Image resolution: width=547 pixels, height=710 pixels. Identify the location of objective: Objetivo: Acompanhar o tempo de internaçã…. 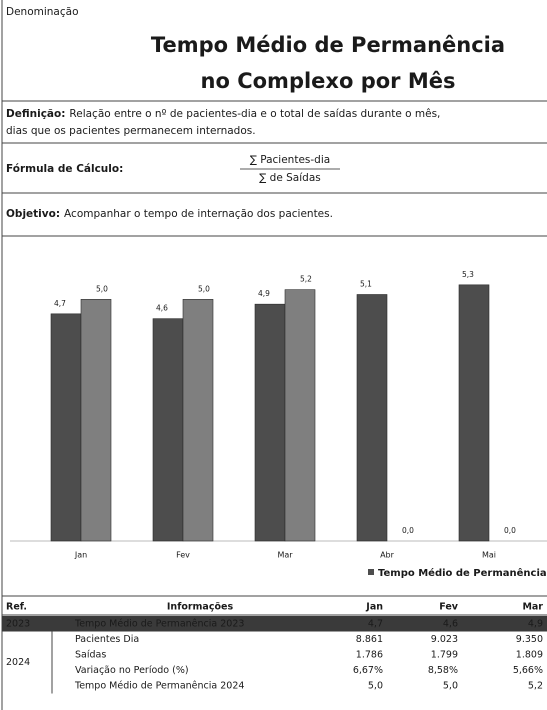
(169, 214).